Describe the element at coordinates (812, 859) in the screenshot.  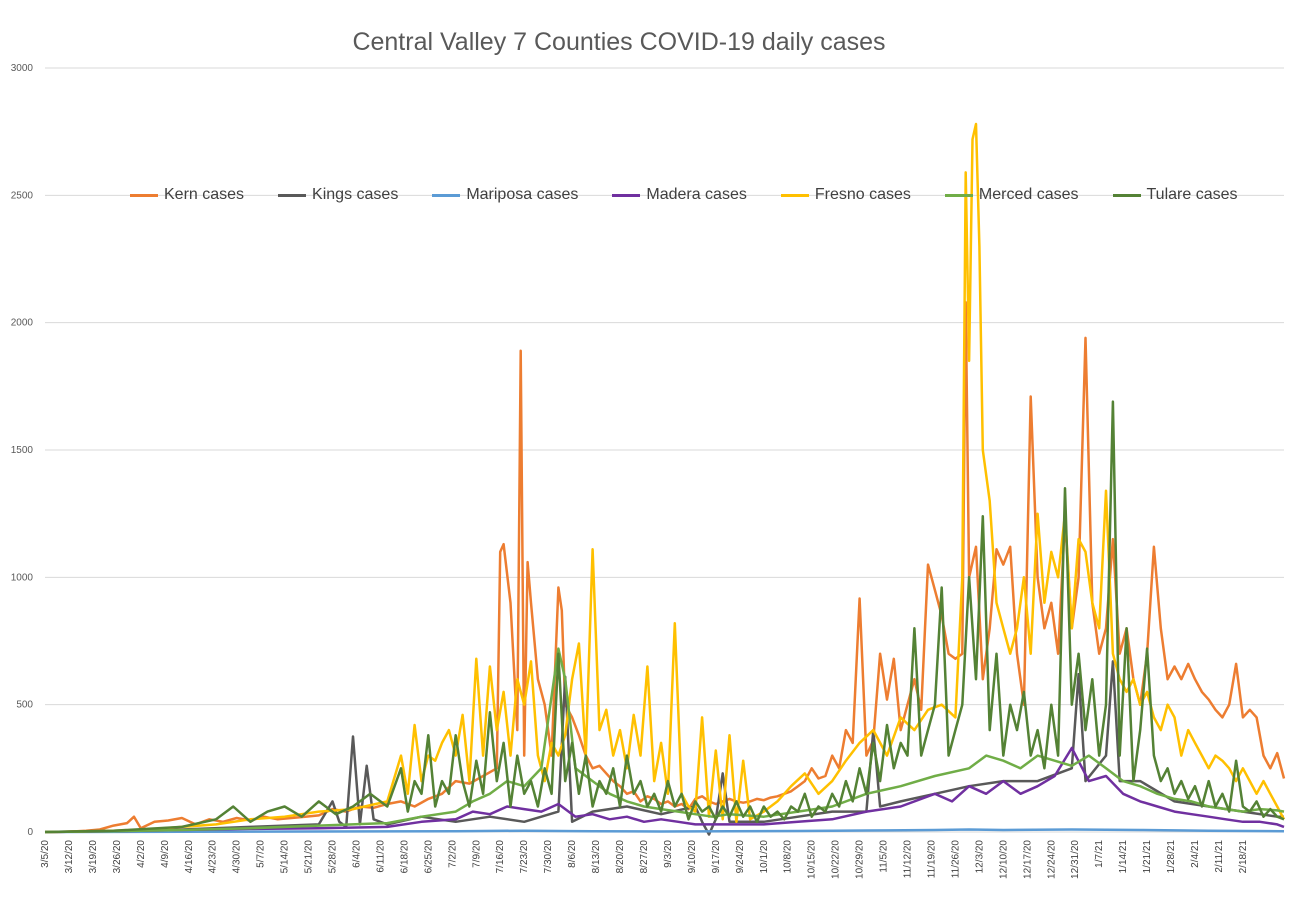
I see `x-tick-label: 10/15/20` at that location.